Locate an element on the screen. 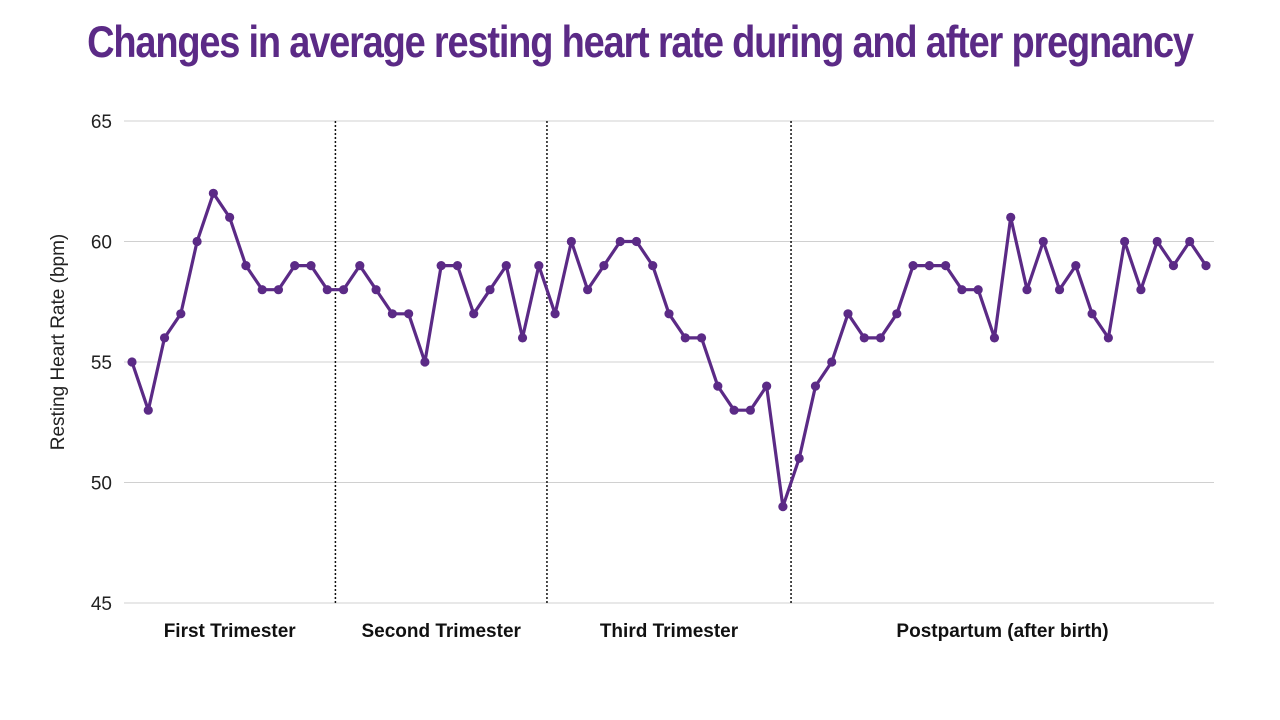  y-tick-label-55: 55 is located at coordinates (101, 363).